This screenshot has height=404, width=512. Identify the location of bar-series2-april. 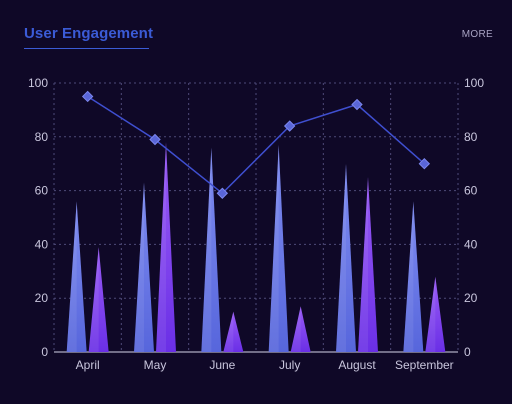
(98, 299).